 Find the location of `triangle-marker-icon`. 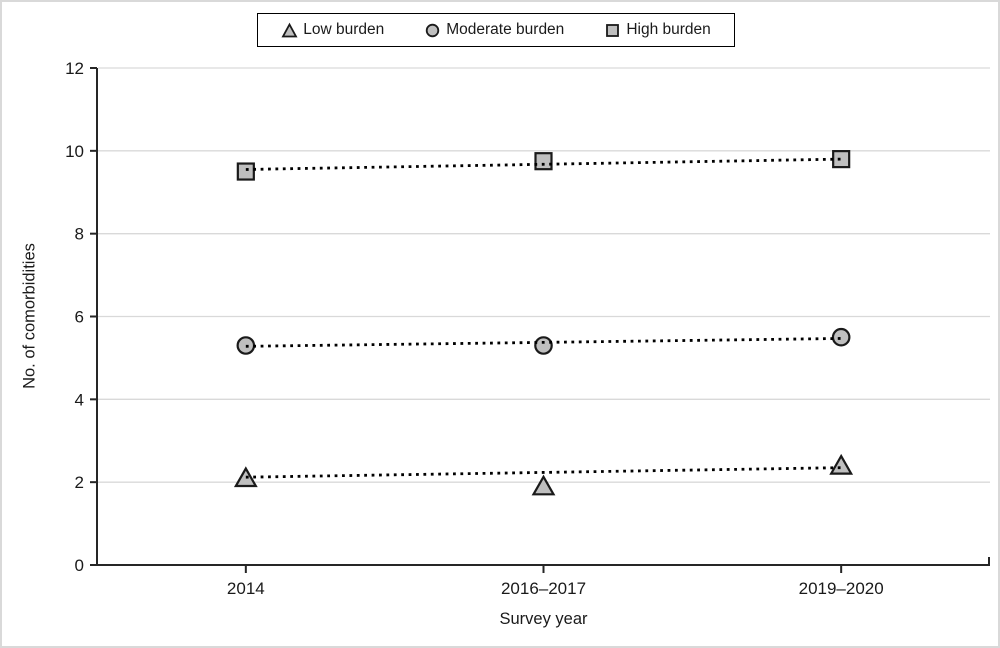

triangle-marker-icon is located at coordinates (289, 30).